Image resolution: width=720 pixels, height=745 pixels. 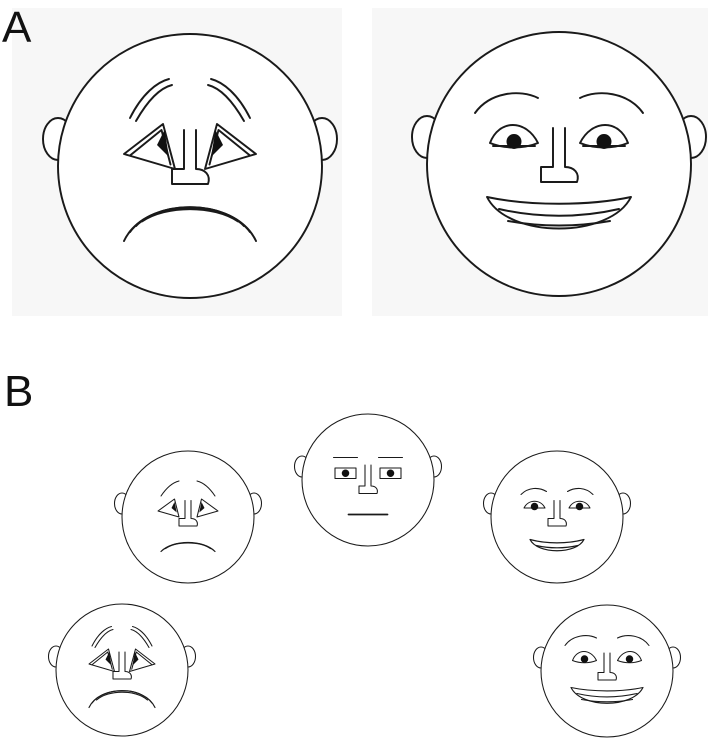 I want to click on face-b-neutral, so click(x=368, y=480).